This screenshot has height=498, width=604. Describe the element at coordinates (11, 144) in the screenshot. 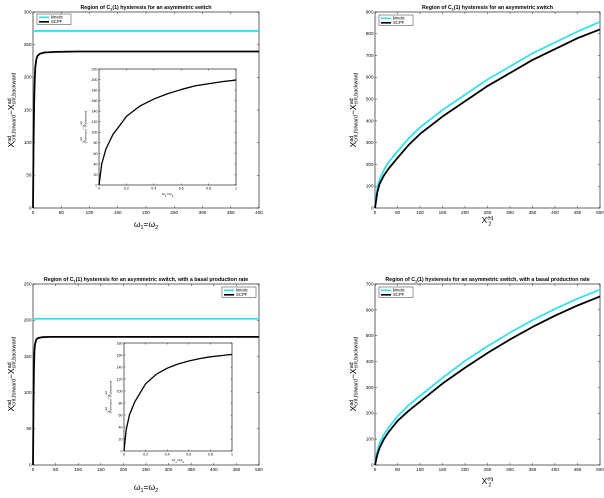

I see `ylabel-base: X` at that location.